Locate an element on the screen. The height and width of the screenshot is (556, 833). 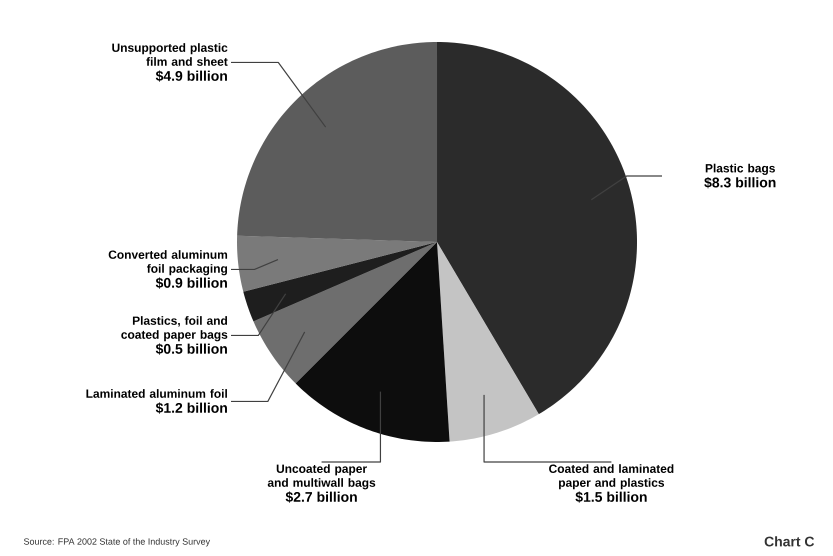
text: Chart C is located at coordinates (789, 541).